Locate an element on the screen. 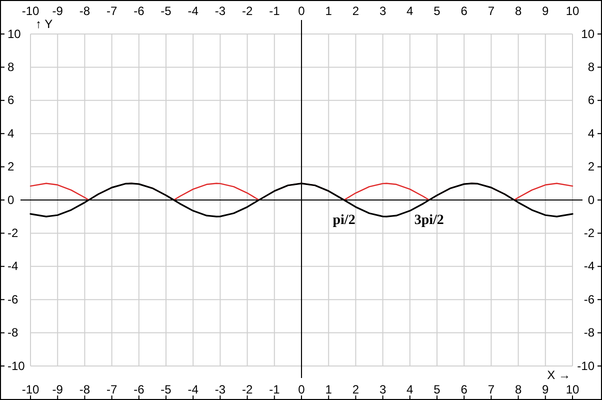 The image size is (602, 400). x-tick-label: 0 is located at coordinates (302, 11).